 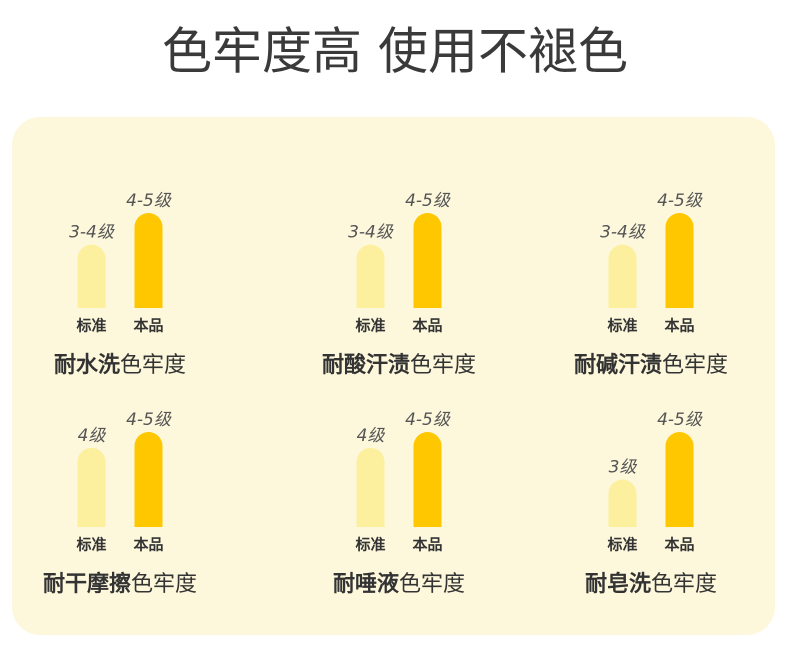 I want to click on chart-title: 耐酸汗渍色牢度, so click(x=399, y=365).